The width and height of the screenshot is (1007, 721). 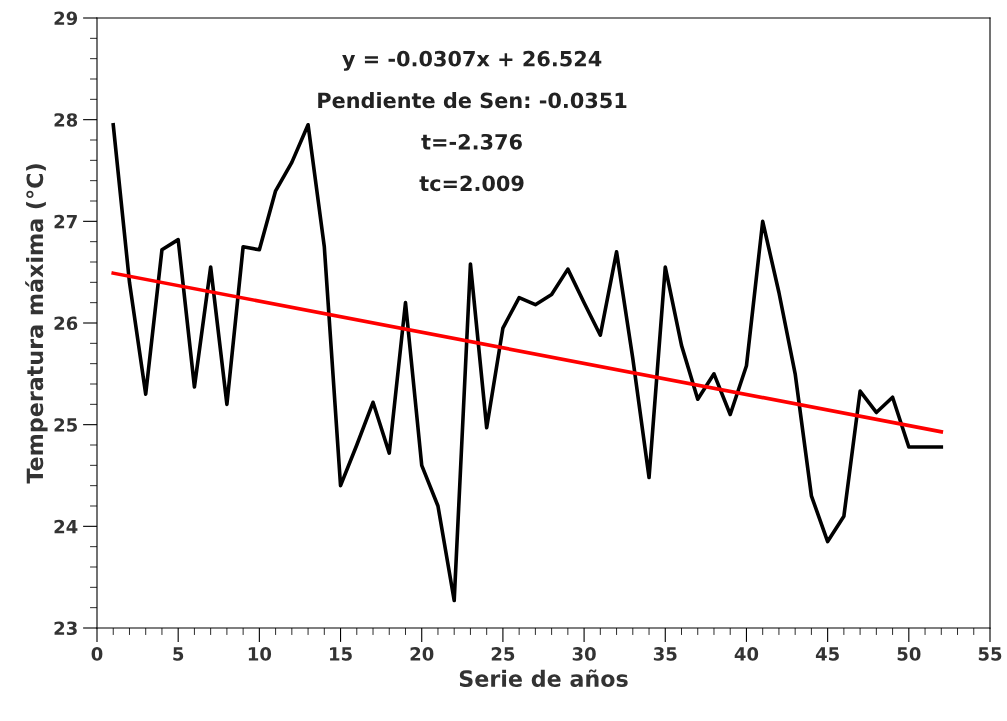 I want to click on annotation: y = -0.0307x + 26.524, so click(x=472, y=60).